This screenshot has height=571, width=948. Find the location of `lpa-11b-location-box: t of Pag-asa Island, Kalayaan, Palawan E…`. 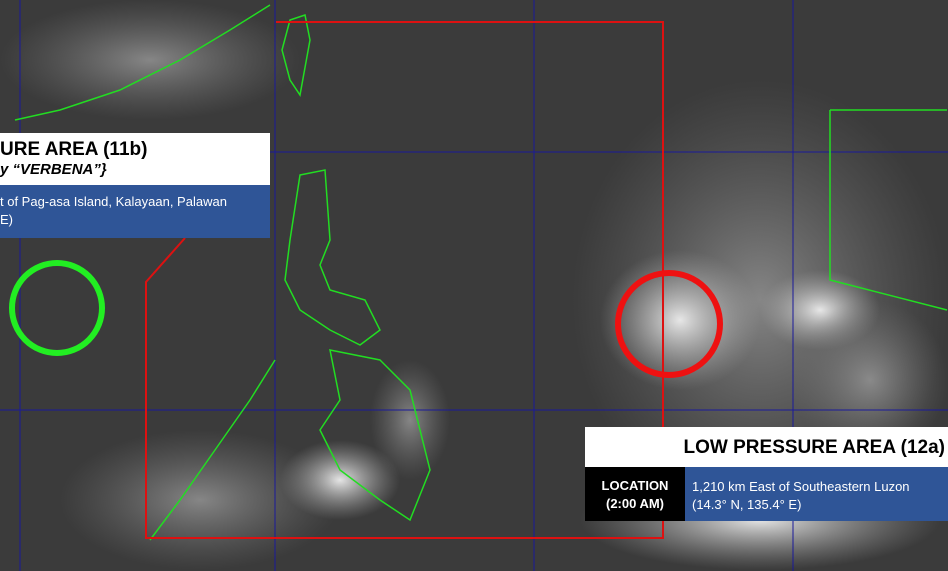

lpa-11b-location-box: t of Pag-asa Island, Kalayaan, Palawan E… is located at coordinates (135, 211).